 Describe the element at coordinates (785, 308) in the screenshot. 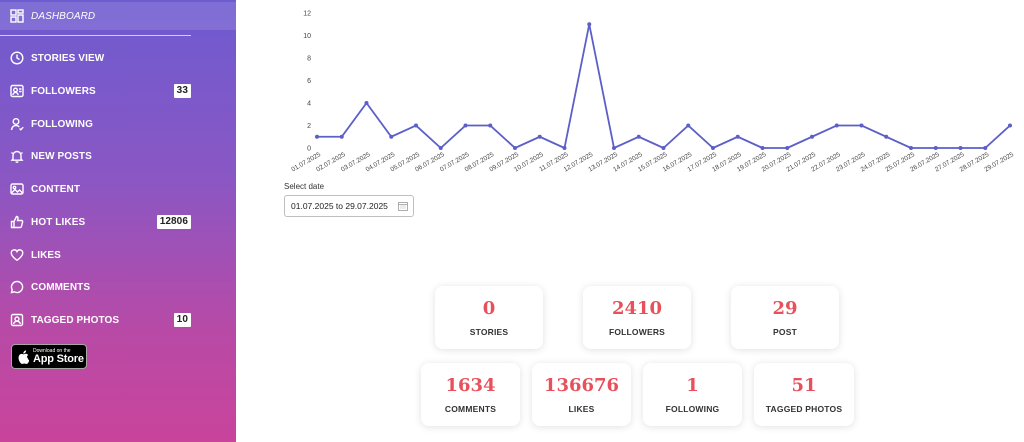

I see `stat-value: 29` at that location.